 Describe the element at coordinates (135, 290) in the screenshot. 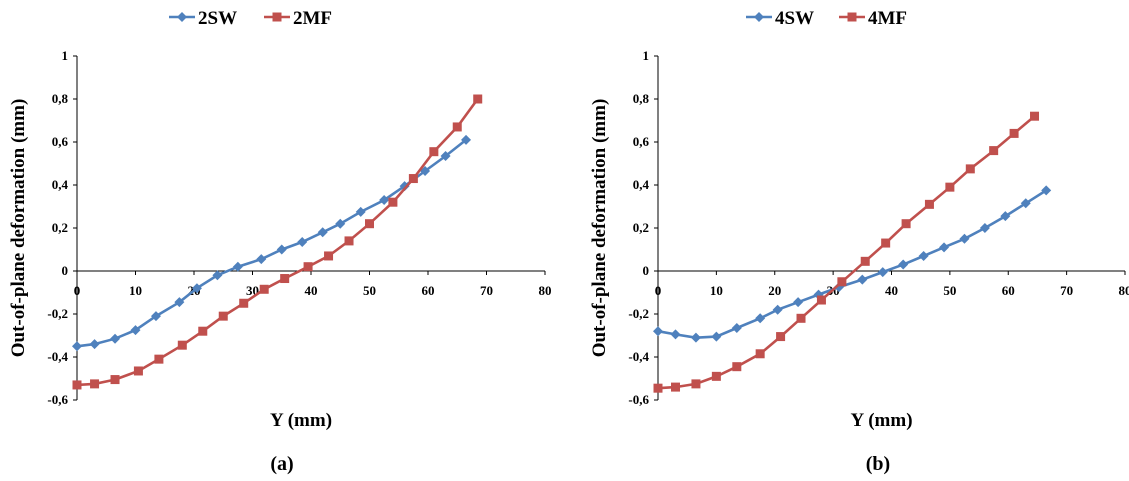

I see `x-tick-label: 10` at that location.